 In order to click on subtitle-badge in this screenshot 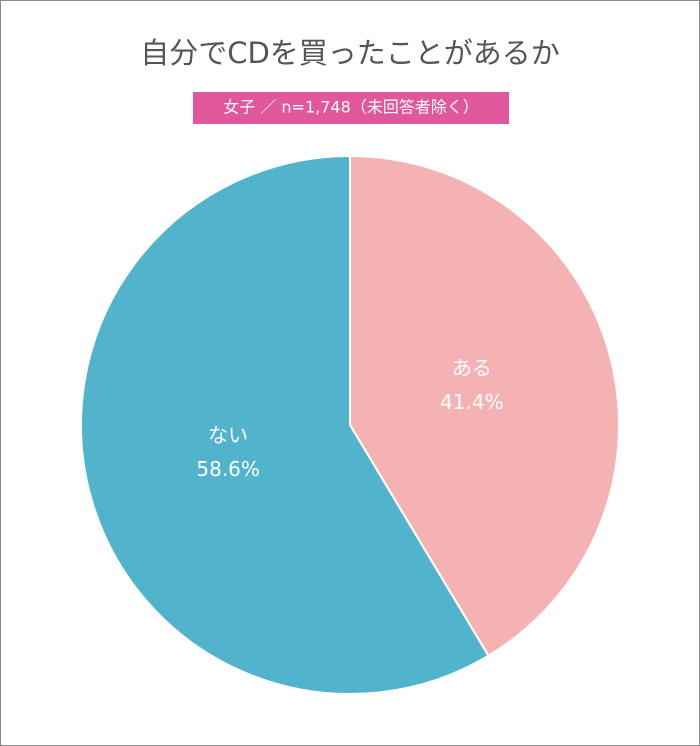, I will do `click(351, 108)`.